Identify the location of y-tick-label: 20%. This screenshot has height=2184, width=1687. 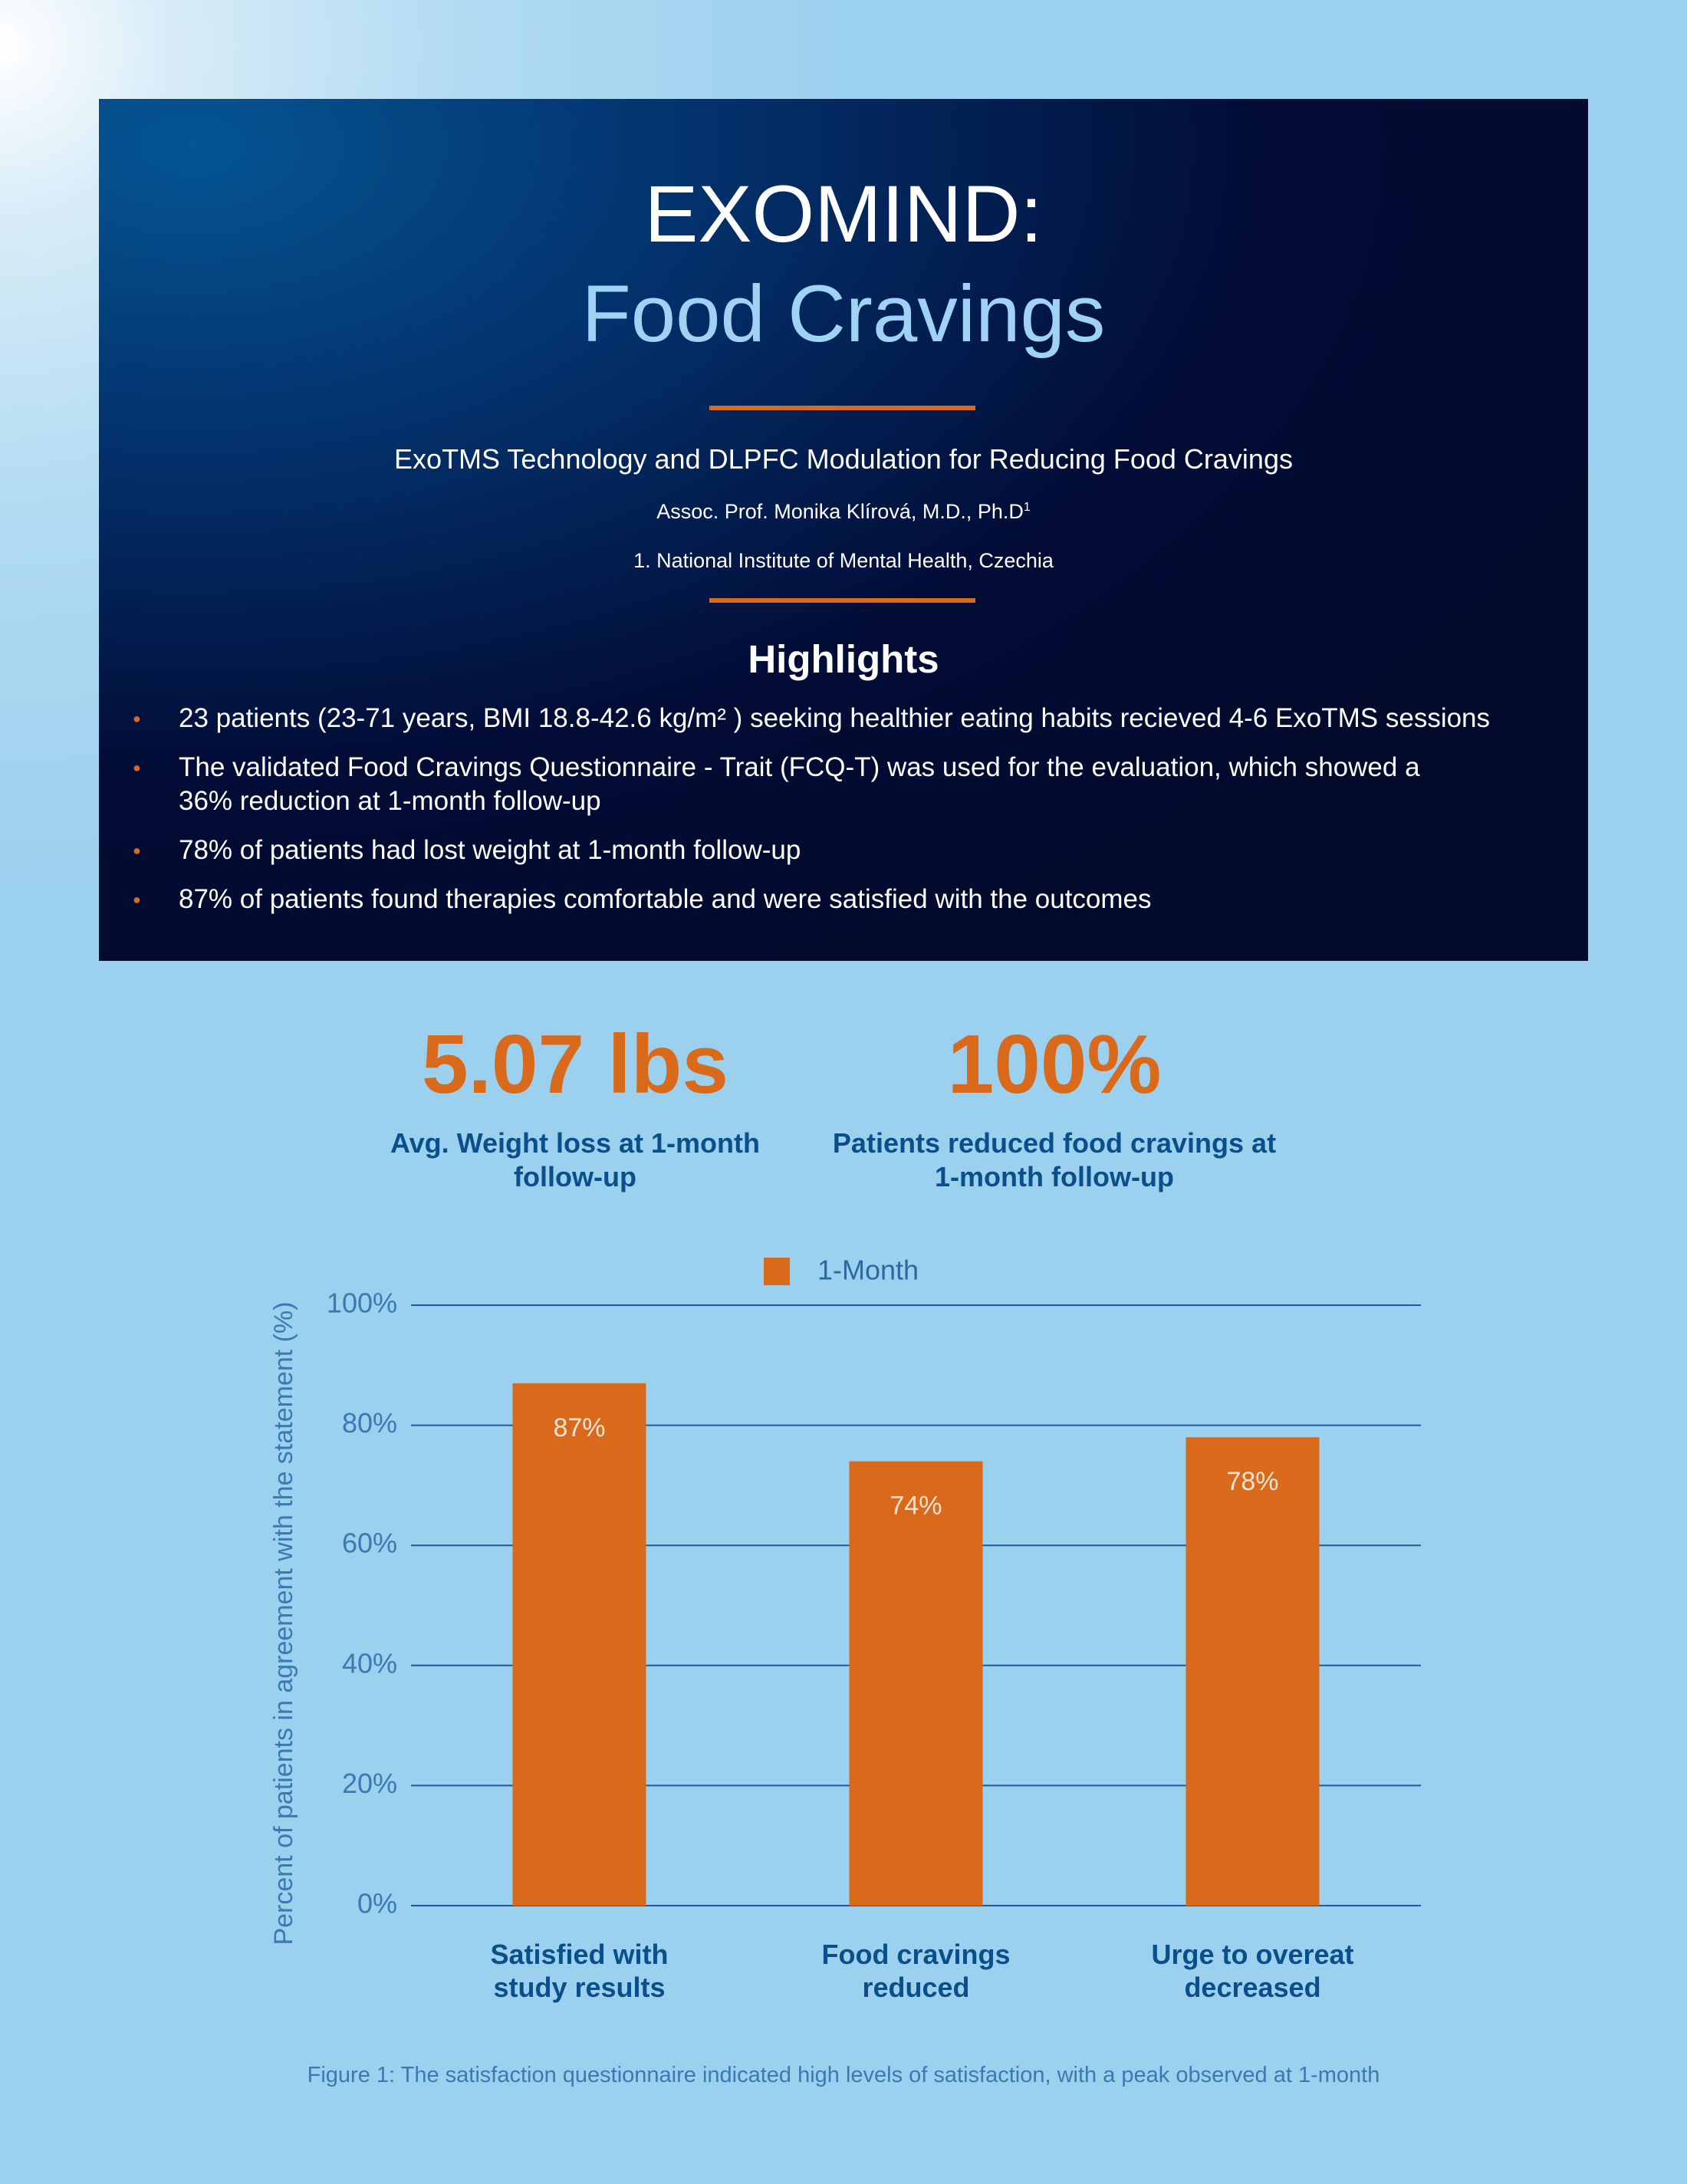
(370, 1784).